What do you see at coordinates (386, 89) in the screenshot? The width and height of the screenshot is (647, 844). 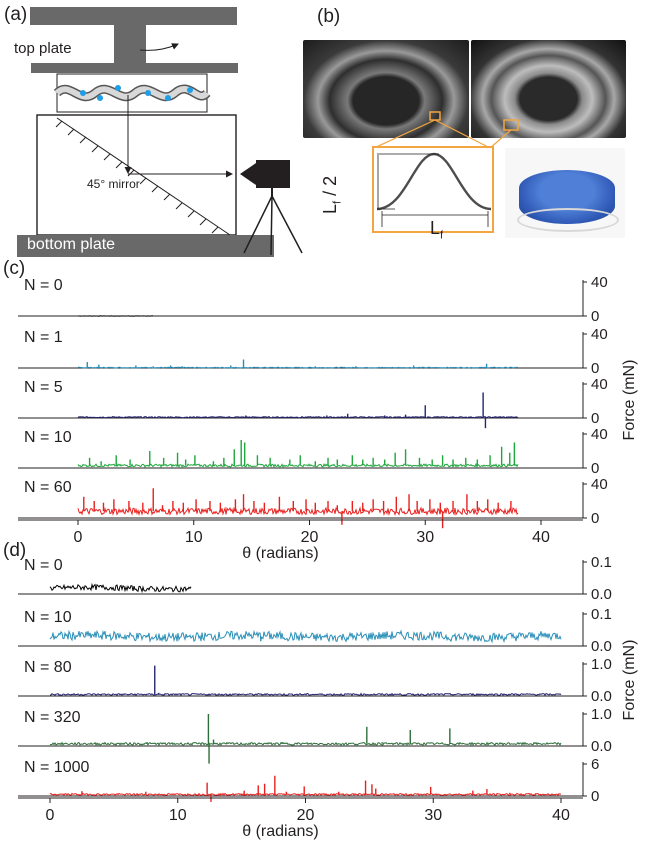 I see `ring-photo-left` at bounding box center [386, 89].